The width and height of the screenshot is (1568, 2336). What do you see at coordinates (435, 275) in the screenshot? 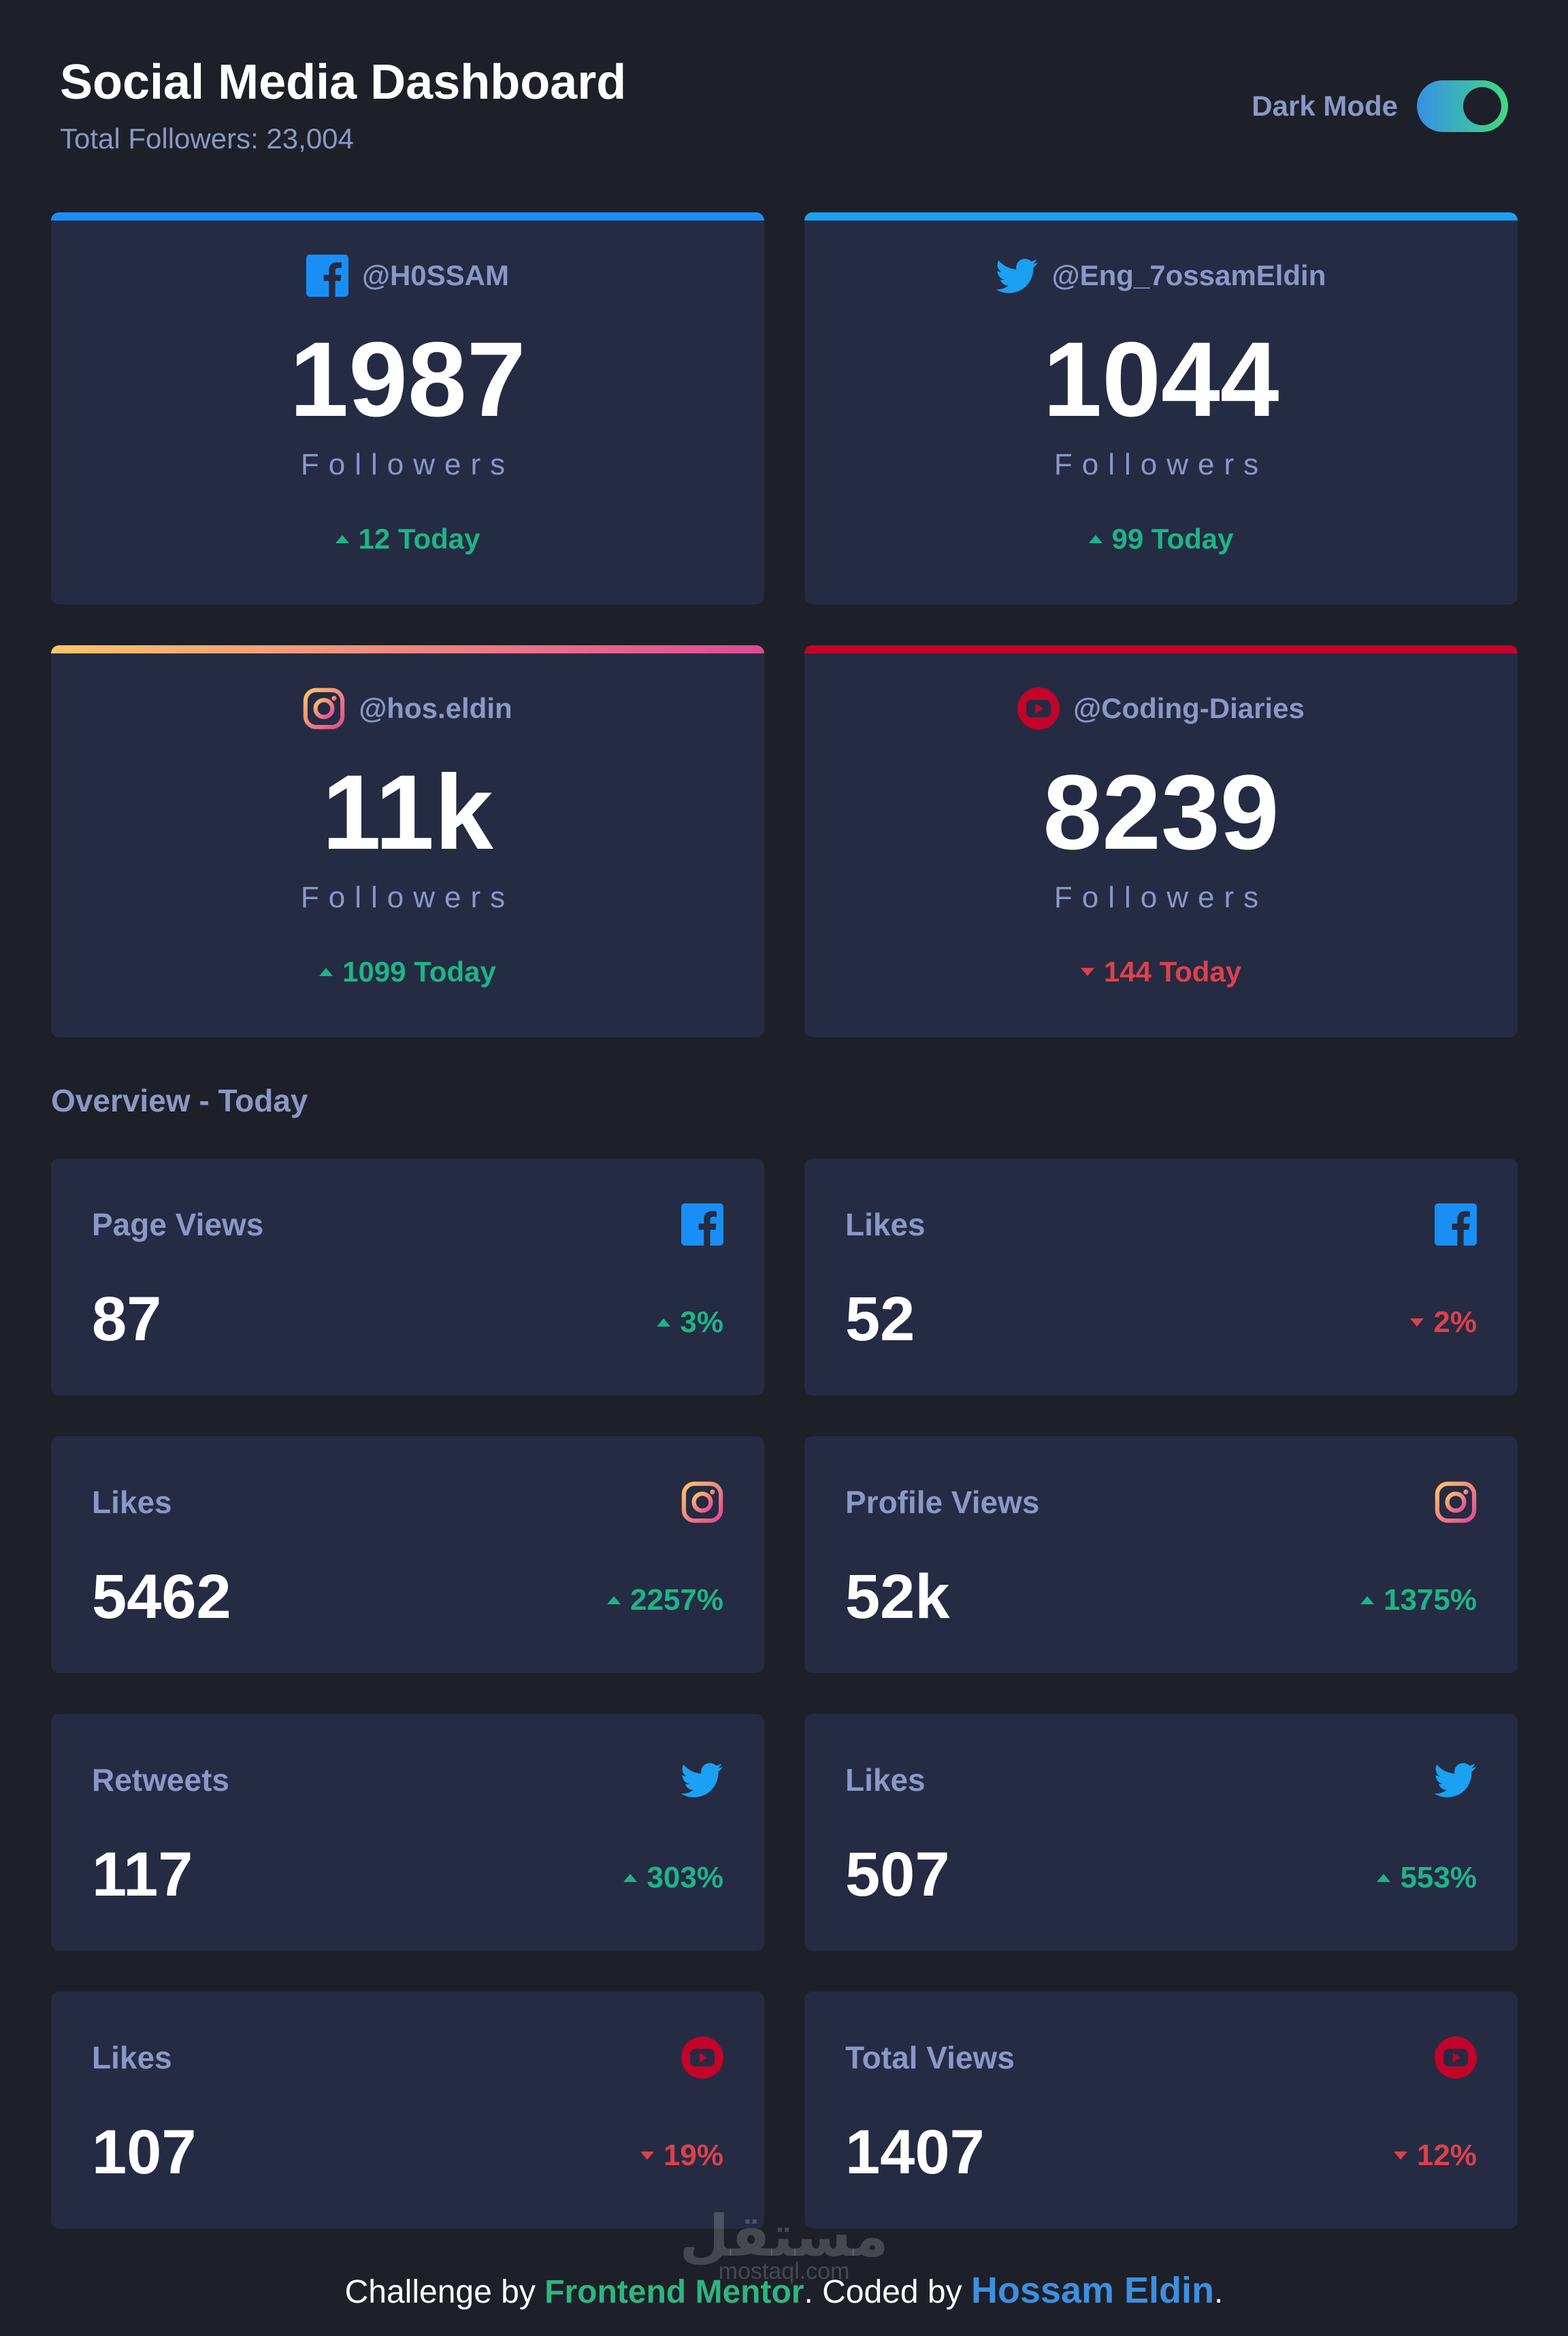
I see `account-handle: @H0SSAM` at bounding box center [435, 275].